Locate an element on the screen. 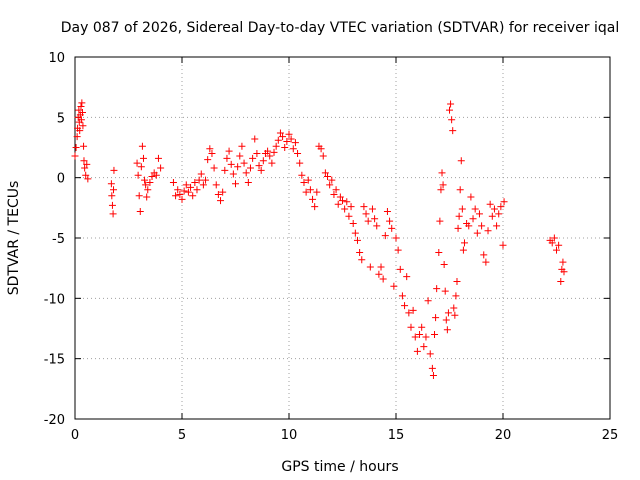 This screenshot has height=480, width=640. x-tick-label: 5 is located at coordinates (182, 435).